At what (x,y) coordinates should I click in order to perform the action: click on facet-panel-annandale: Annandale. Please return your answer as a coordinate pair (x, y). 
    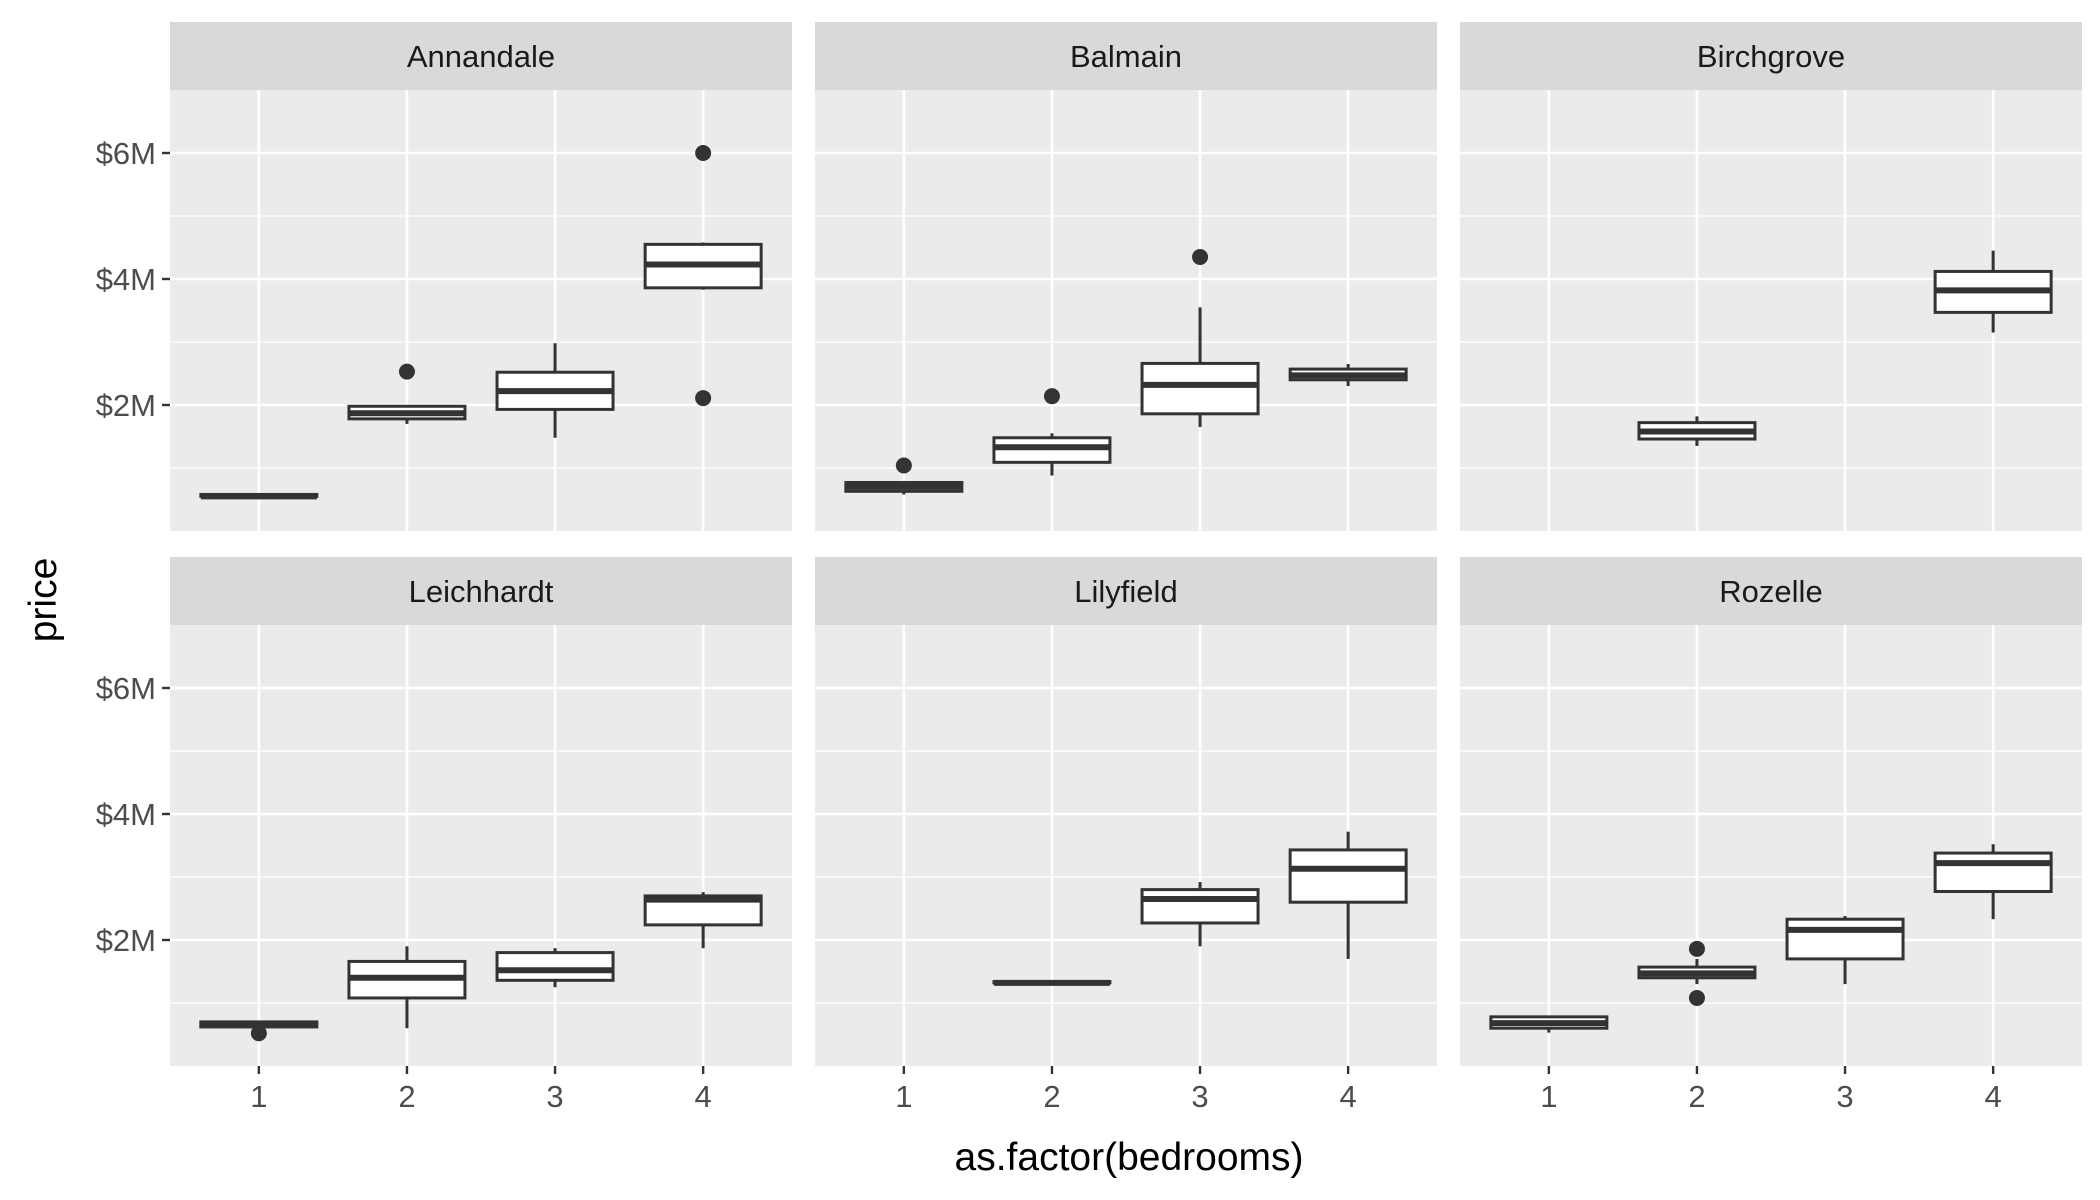
    Looking at the image, I should click on (481, 276).